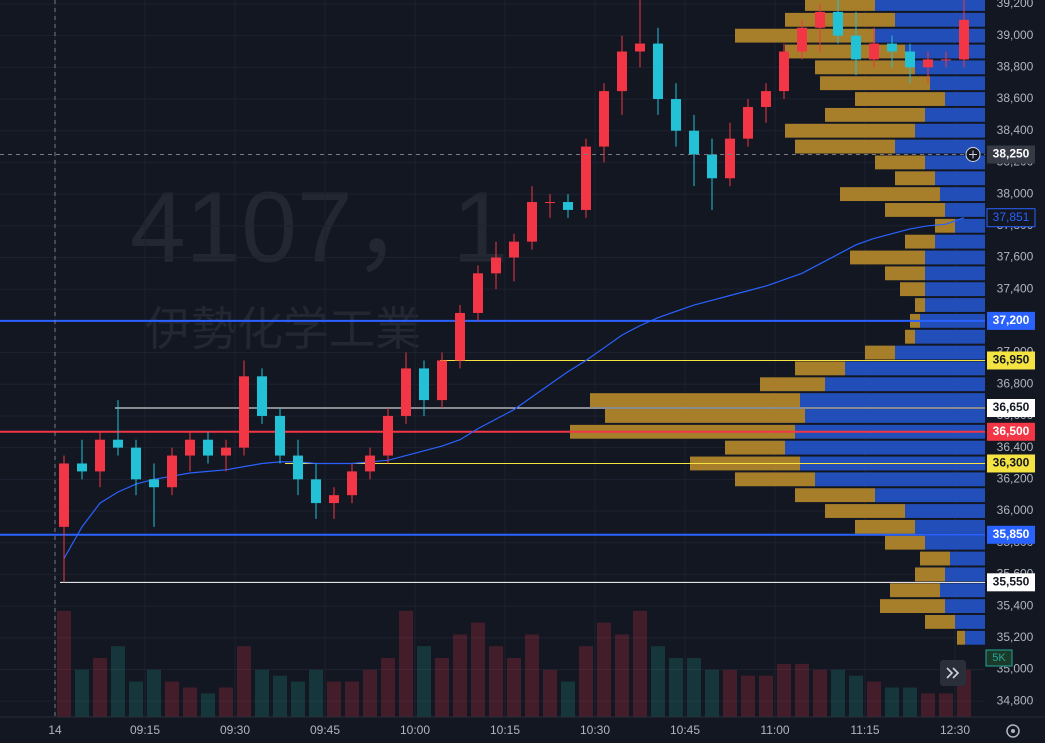 This screenshot has width=1045, height=743. Describe the element at coordinates (319, 227) in the screenshot. I see `watermark-symbol: 4107，1` at that location.